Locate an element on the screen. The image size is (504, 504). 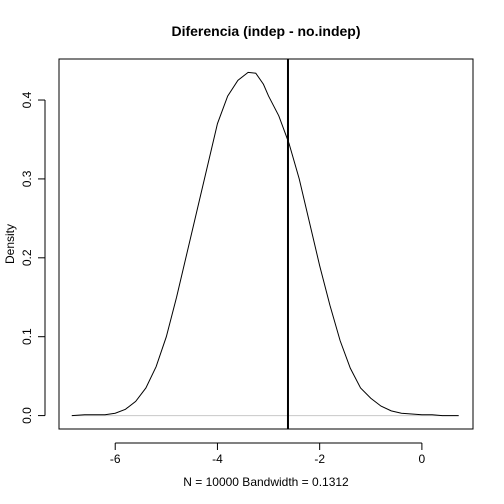
x-axis: -6 -4 -2 0 is located at coordinates (268, 454).